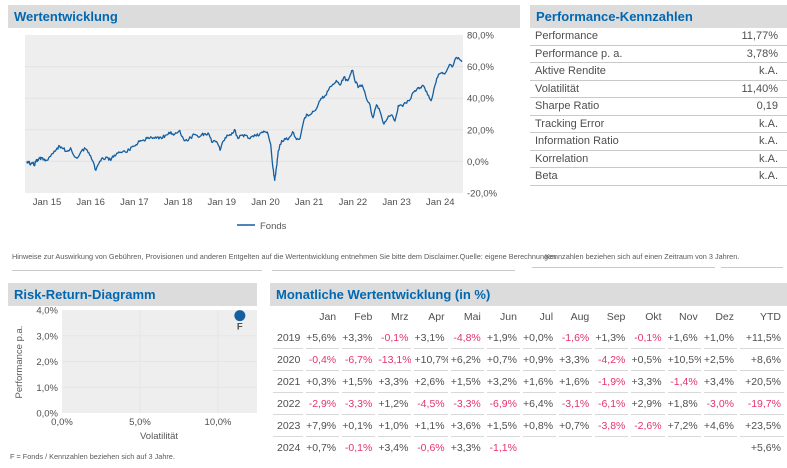  What do you see at coordinates (658, 177) in the screenshot?
I see `metric-row: Beta k.A.` at bounding box center [658, 177].